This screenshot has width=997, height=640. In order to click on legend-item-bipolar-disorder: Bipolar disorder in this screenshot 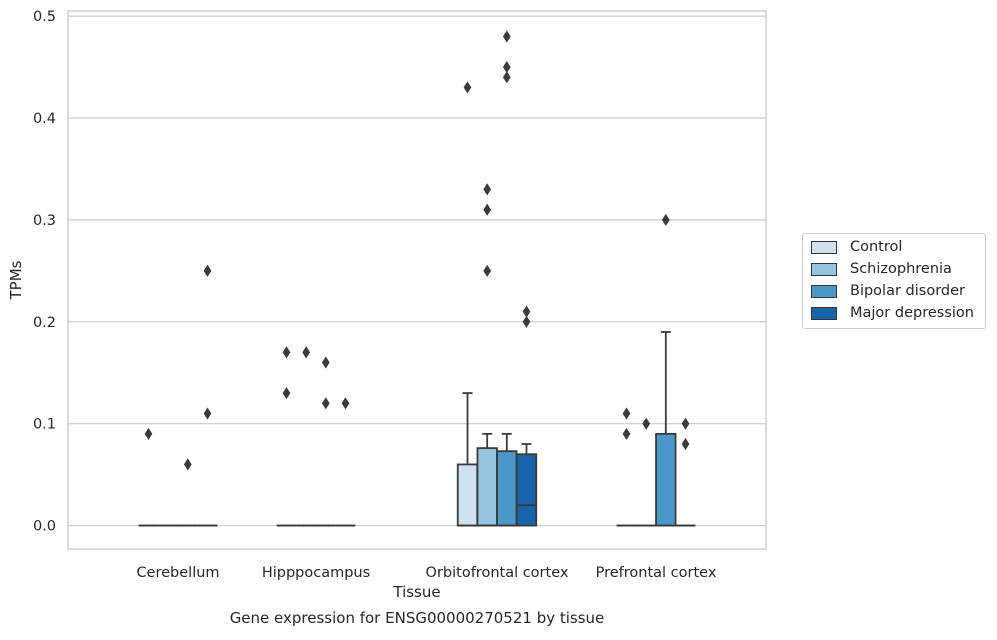, I will do `click(888, 291)`.